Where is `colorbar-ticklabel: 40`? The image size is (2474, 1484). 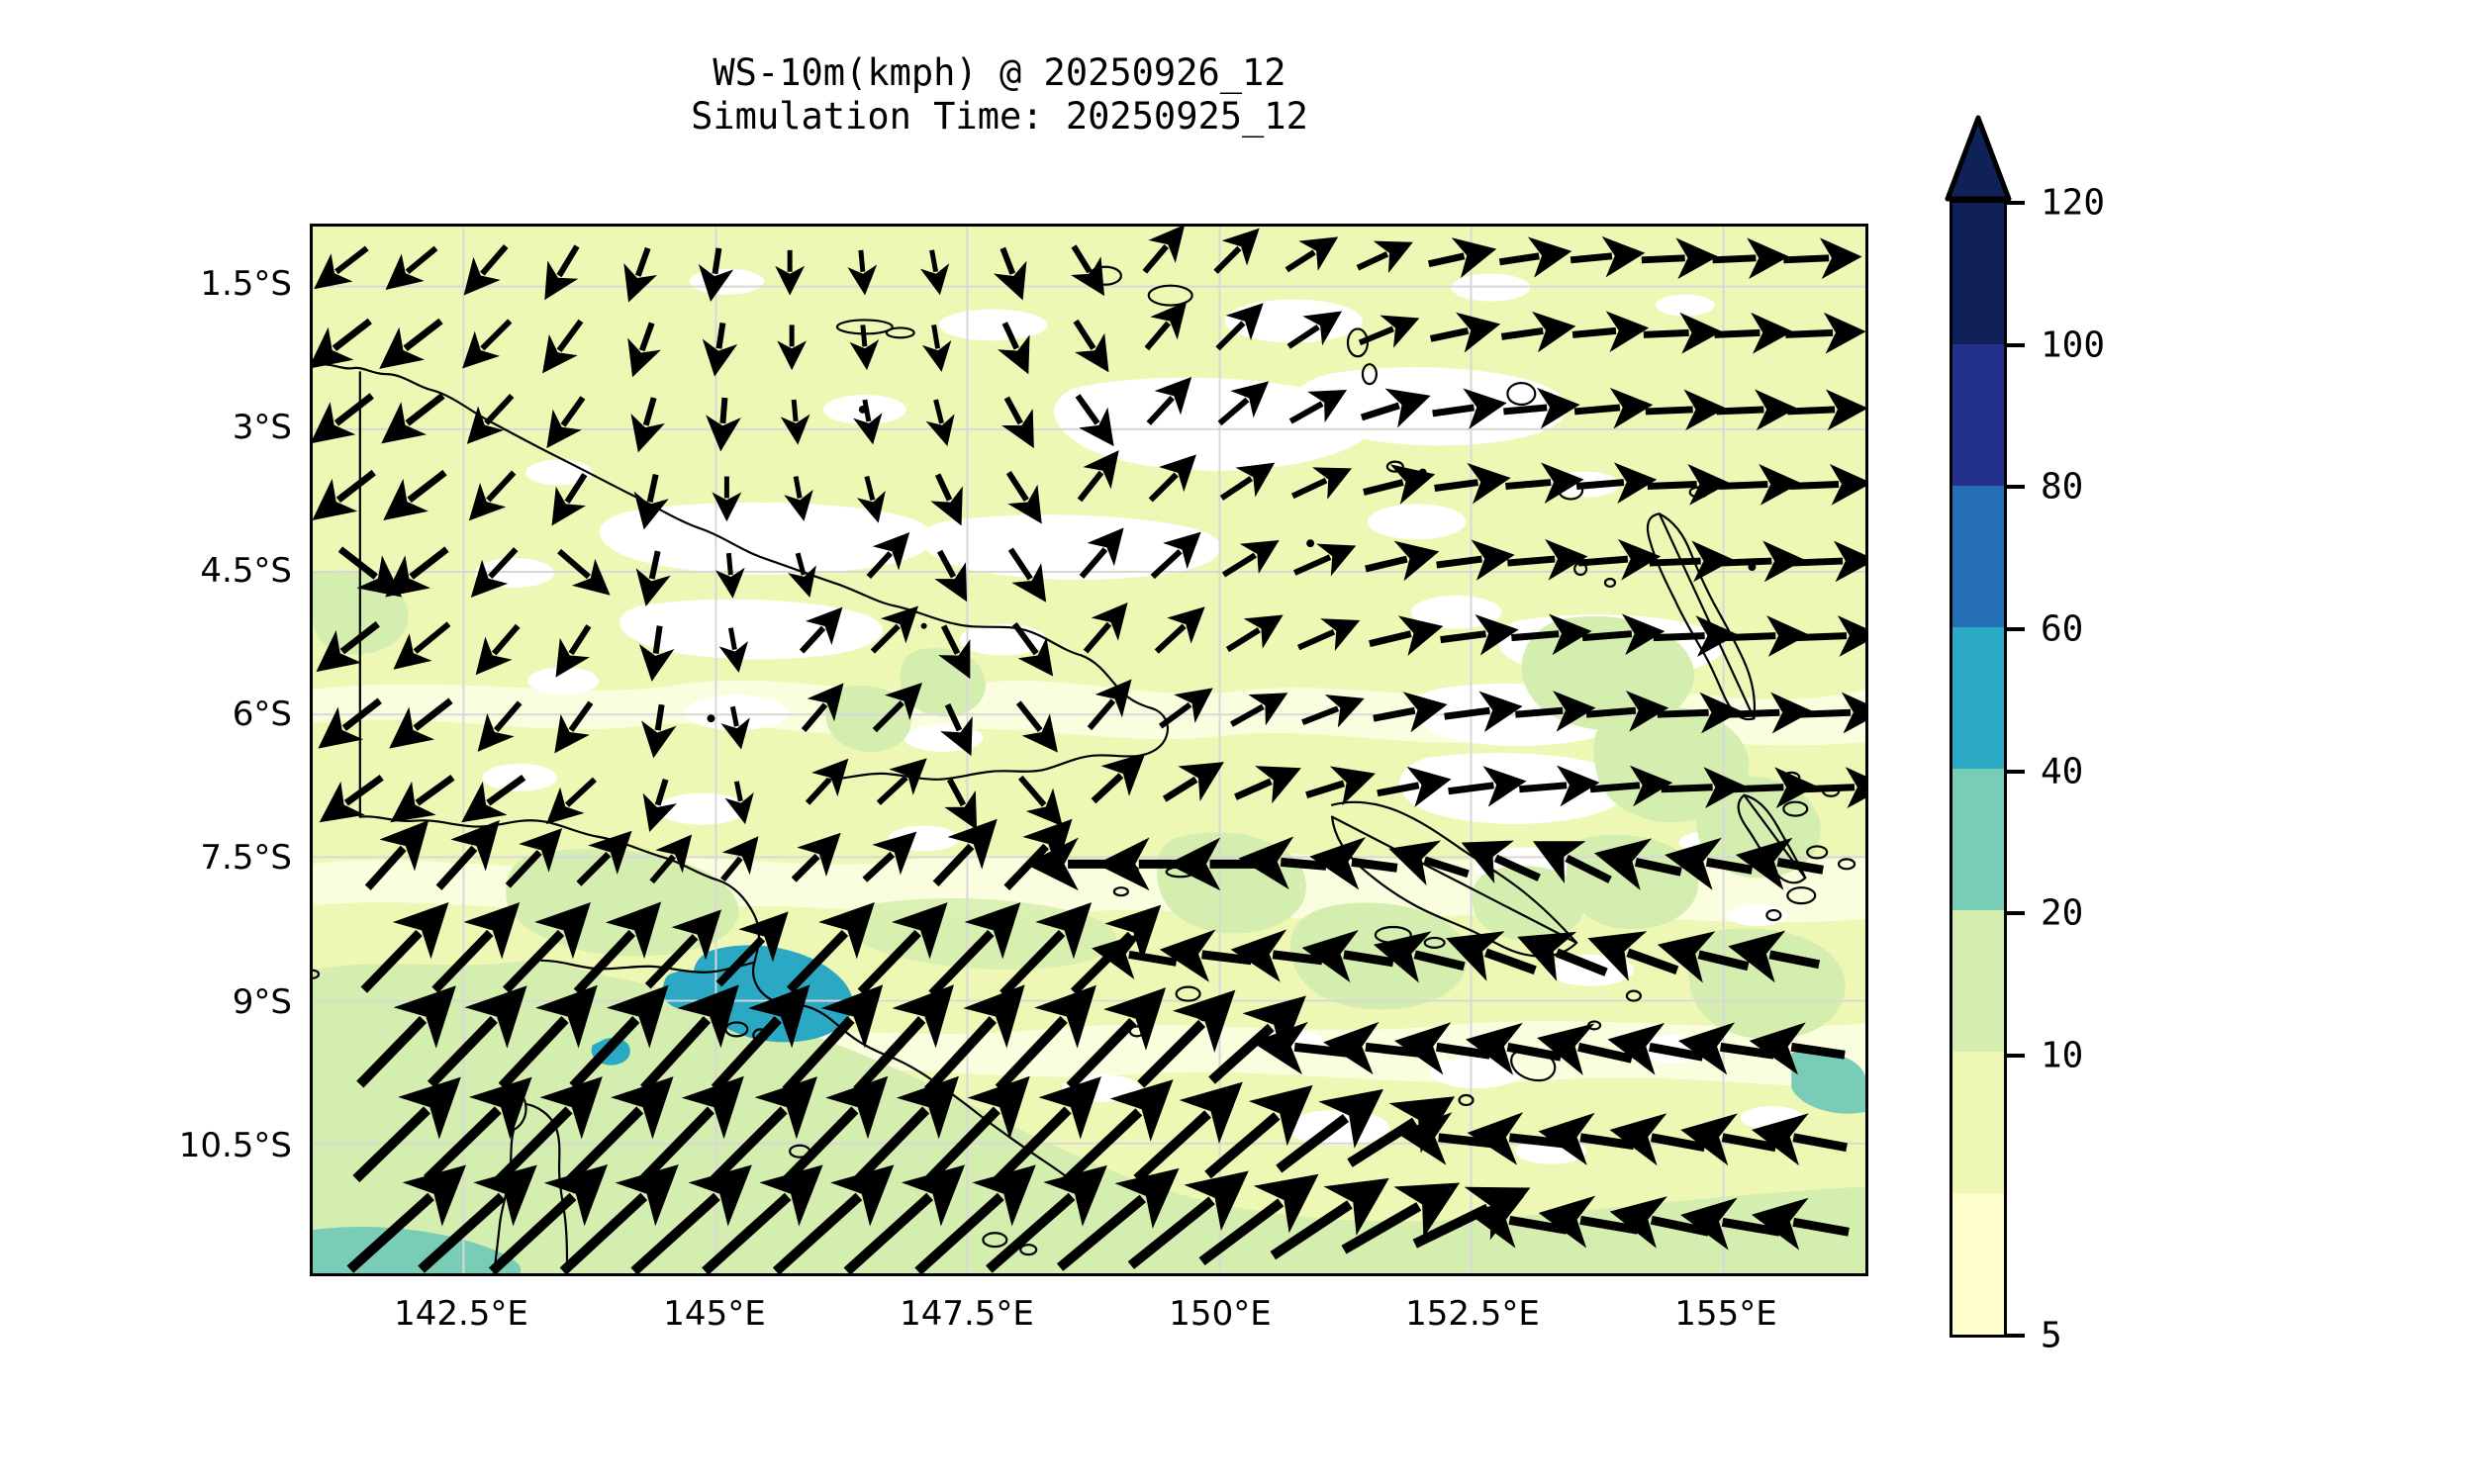 colorbar-ticklabel: 40 is located at coordinates (2062, 771).